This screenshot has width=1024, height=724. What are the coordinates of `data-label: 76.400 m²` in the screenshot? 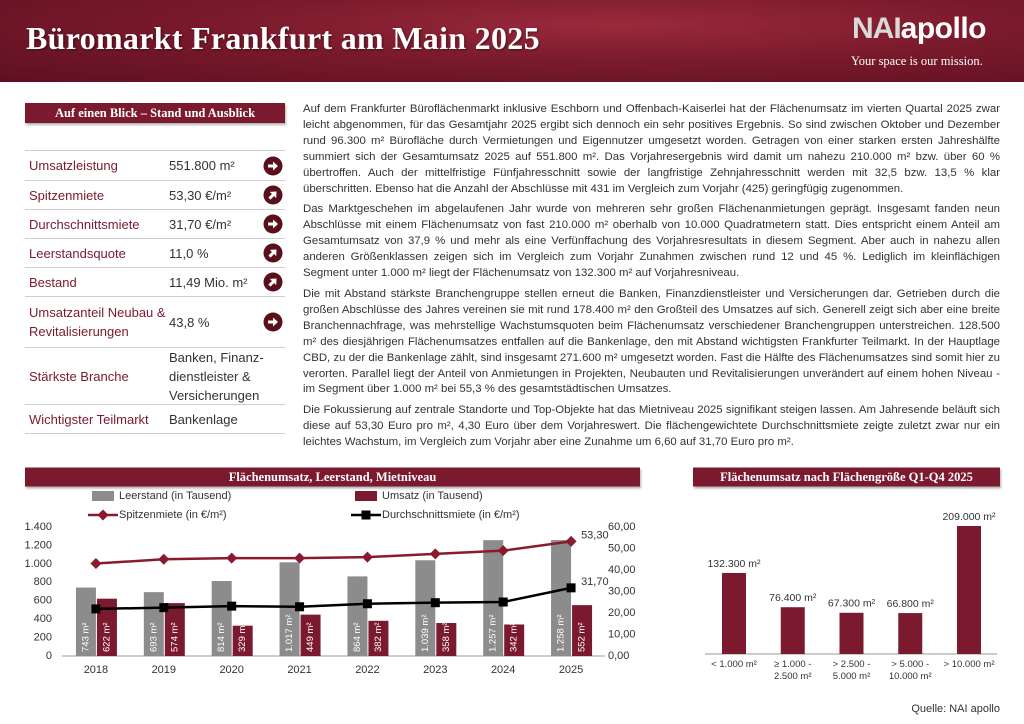 It's located at (793, 598).